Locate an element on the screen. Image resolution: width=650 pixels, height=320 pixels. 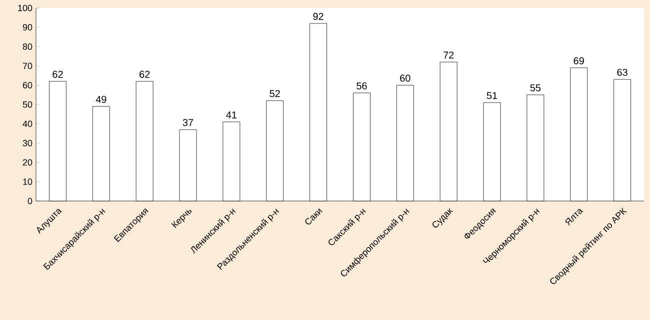
y-tick-label: 70 is located at coordinates (27, 66).